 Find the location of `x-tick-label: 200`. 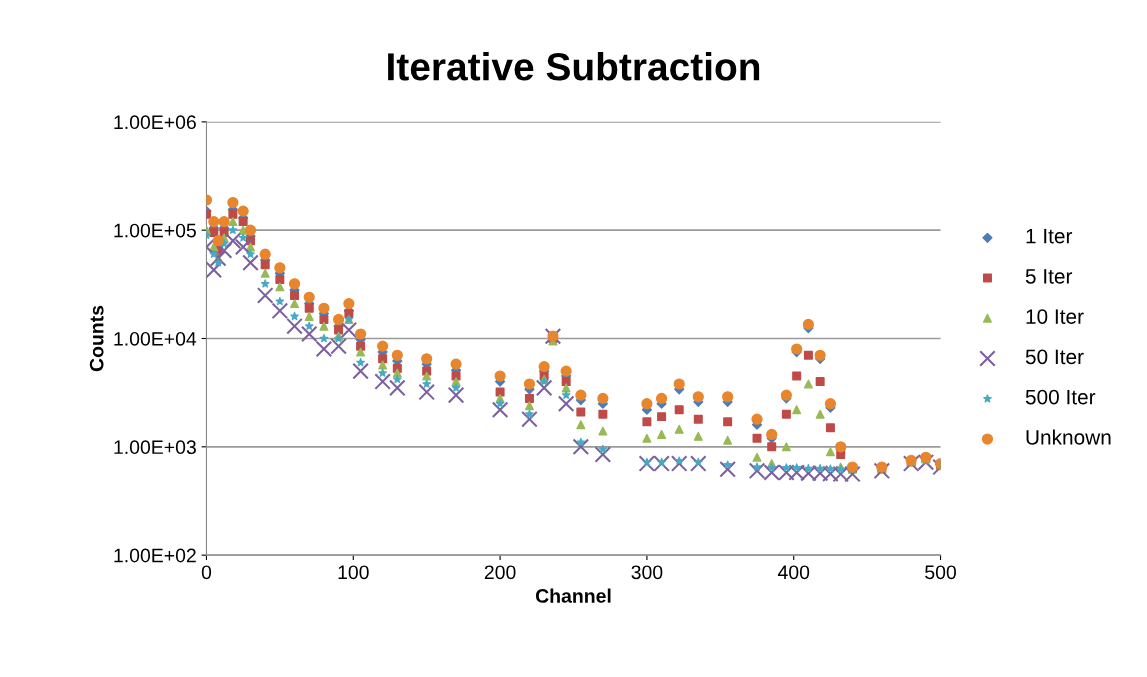

x-tick-label: 200 is located at coordinates (500, 572).